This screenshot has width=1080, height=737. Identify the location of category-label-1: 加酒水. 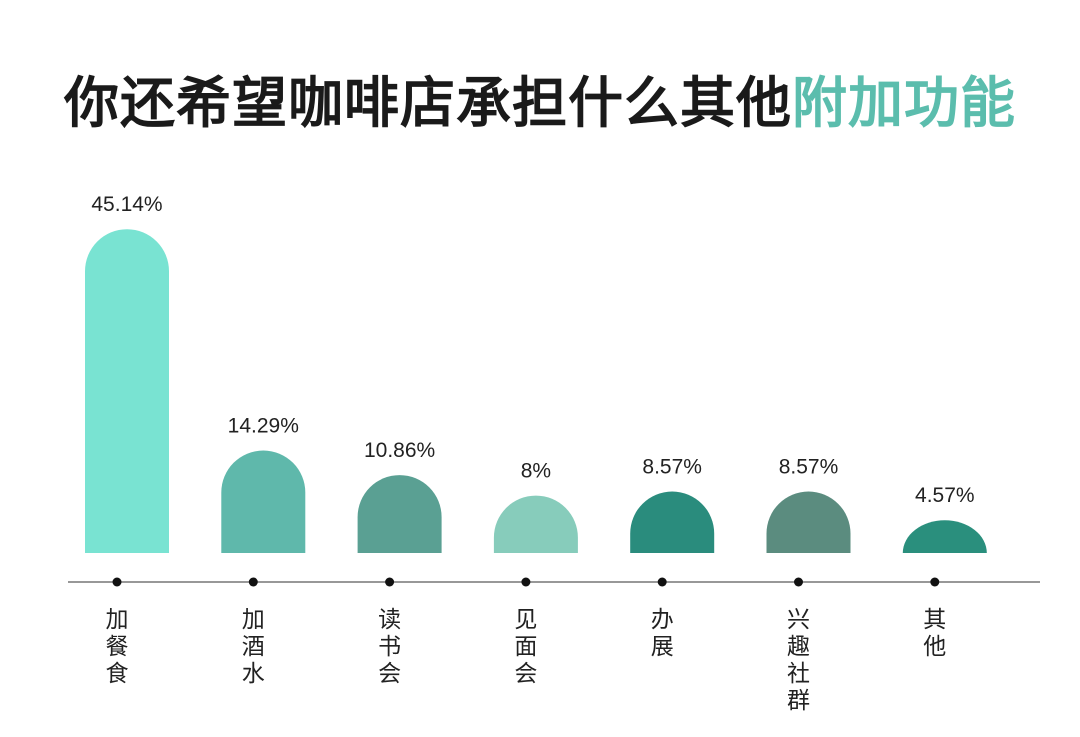
(253, 647).